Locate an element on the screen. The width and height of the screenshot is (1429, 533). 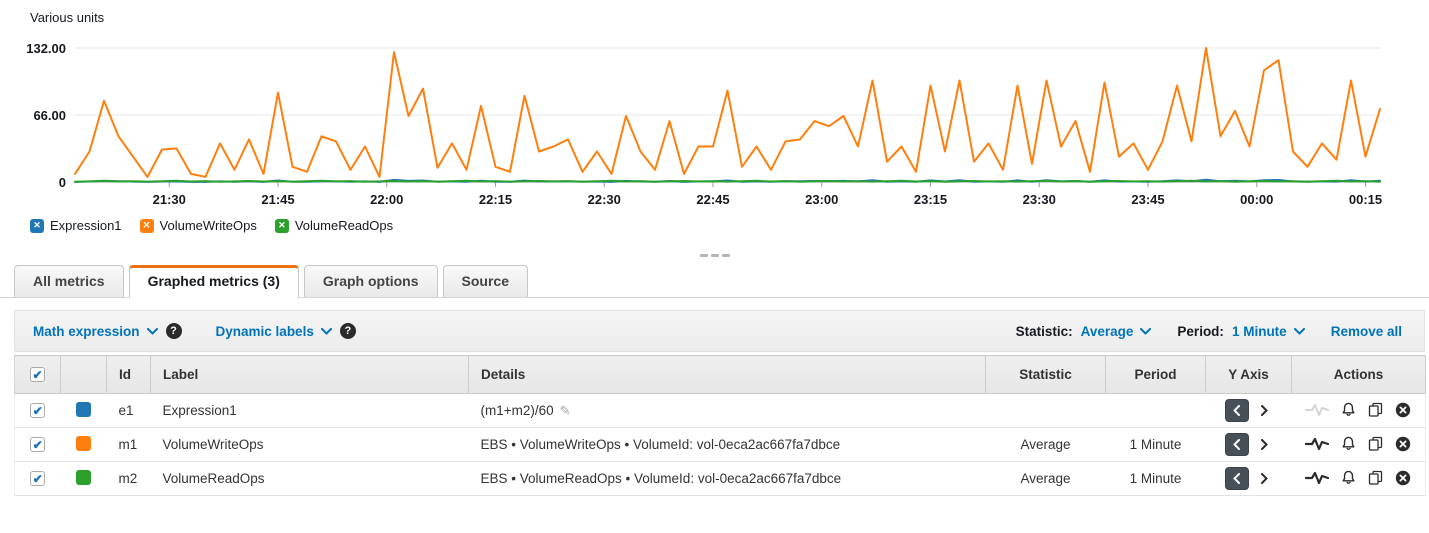
math-expression-label: Math expression is located at coordinates (86, 331).